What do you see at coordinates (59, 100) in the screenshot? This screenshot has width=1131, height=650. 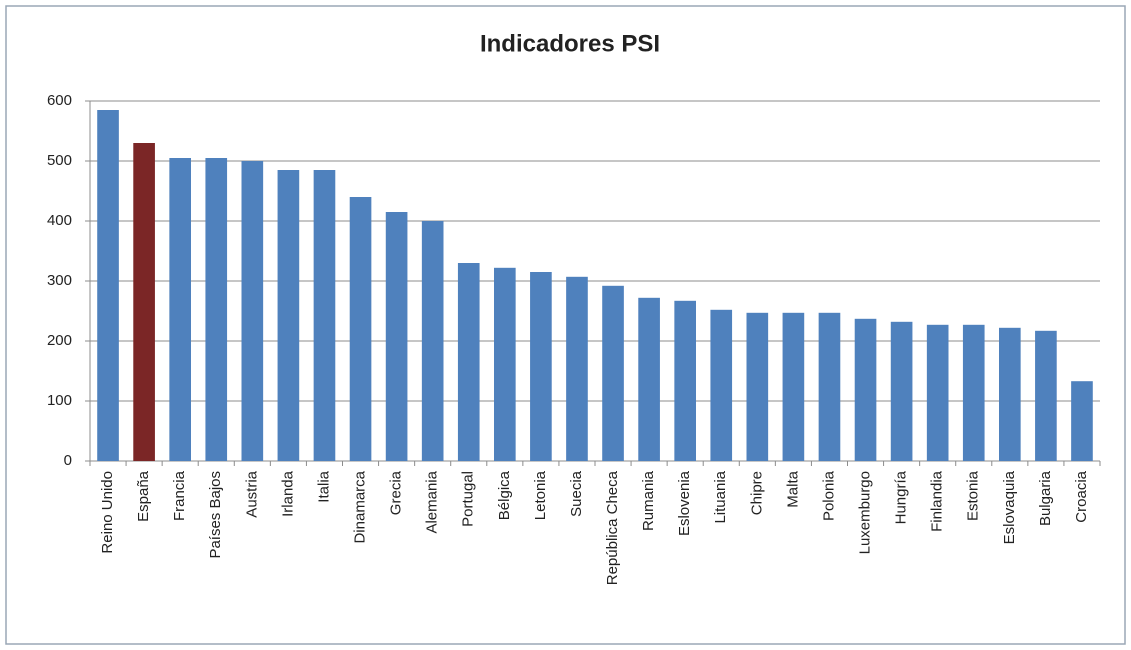 I see `y-tick-label: 600` at bounding box center [59, 100].